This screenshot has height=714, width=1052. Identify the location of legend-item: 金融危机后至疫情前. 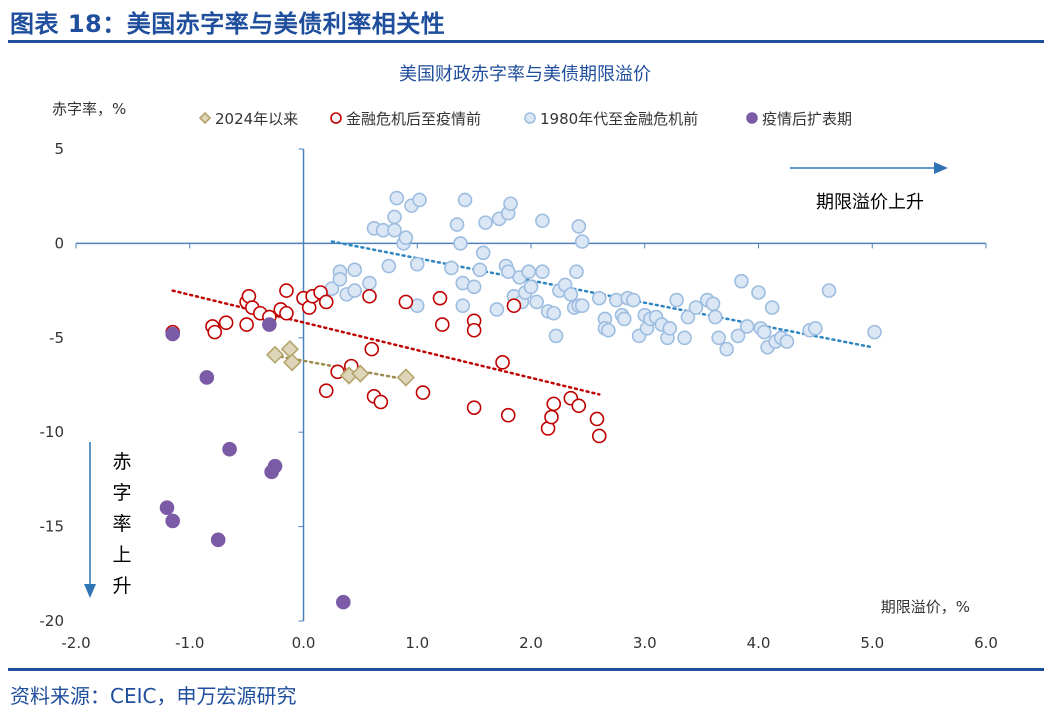
(405, 119).